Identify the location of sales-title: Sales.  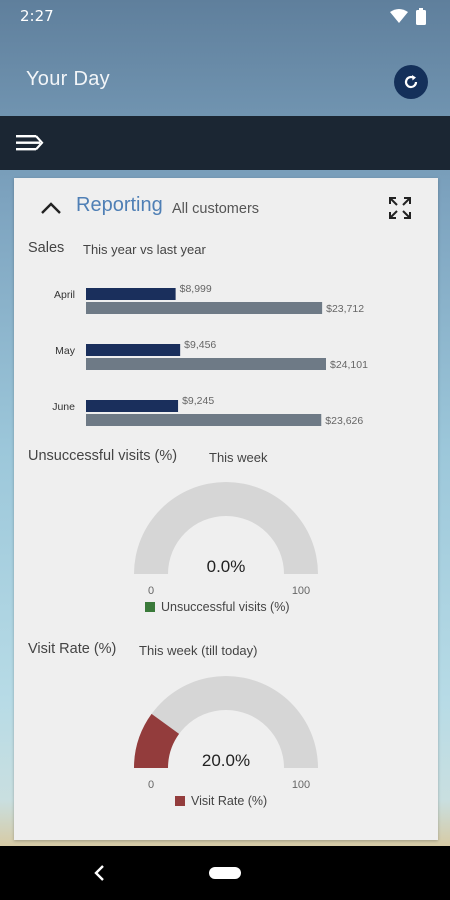
(46, 248).